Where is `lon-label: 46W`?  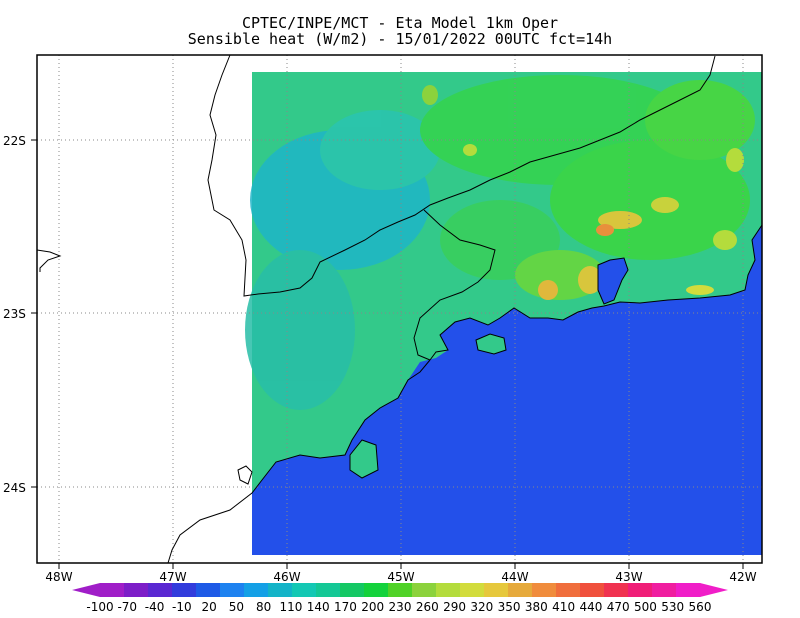 lon-label: 46W is located at coordinates (286, 577).